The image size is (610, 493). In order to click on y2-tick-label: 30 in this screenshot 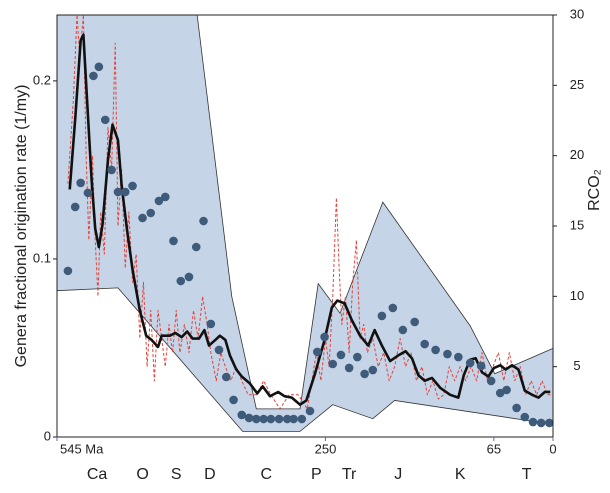, I will do `click(577, 13)`.